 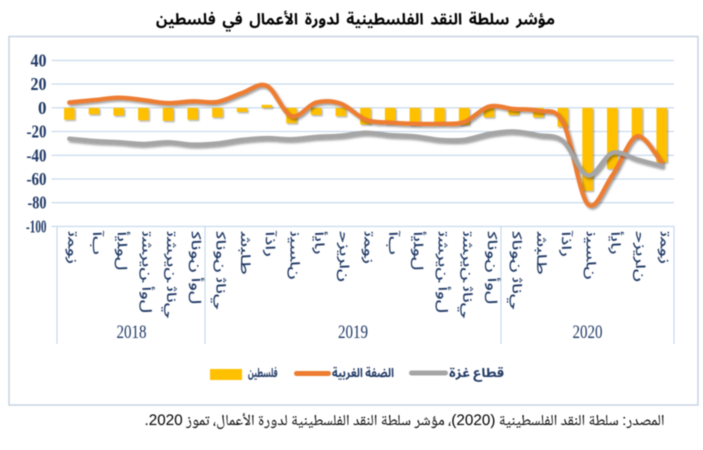 I want to click on svg-text: -20, so click(x=37, y=132).